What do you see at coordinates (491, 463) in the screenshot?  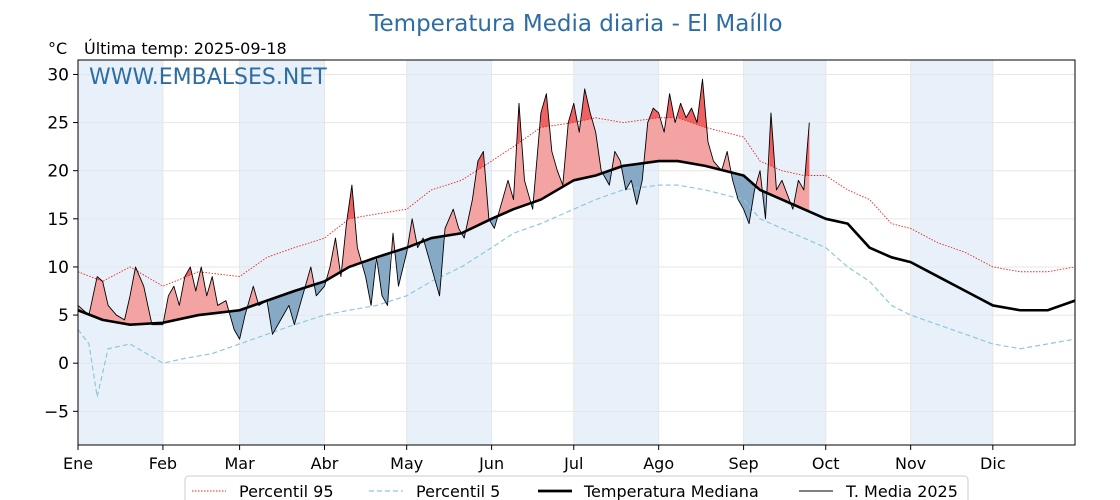 I see `x-tick-label-Jun: Jun` at bounding box center [491, 463].